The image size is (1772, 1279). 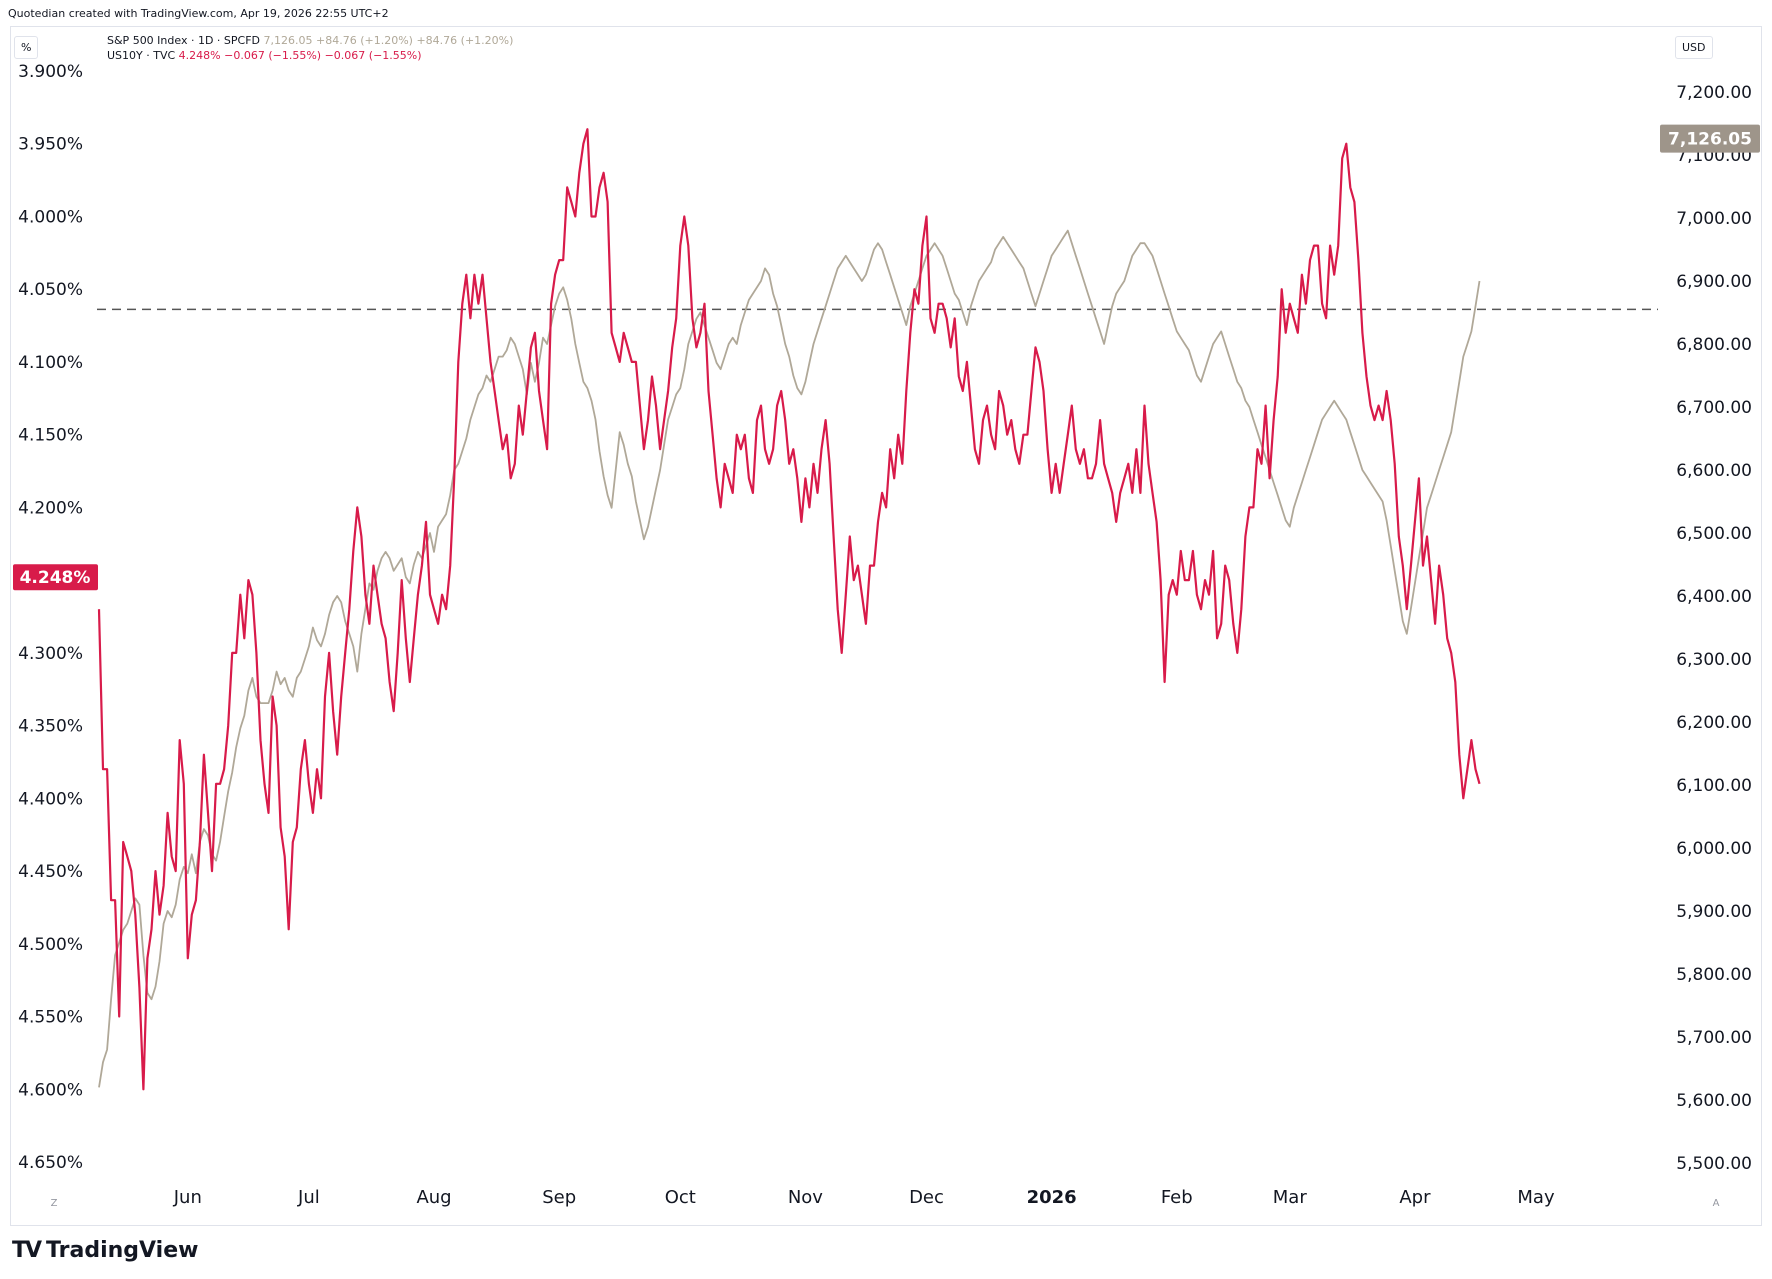 What do you see at coordinates (1052, 1197) in the screenshot?
I see `x-axis-tick-label: 2026` at bounding box center [1052, 1197].